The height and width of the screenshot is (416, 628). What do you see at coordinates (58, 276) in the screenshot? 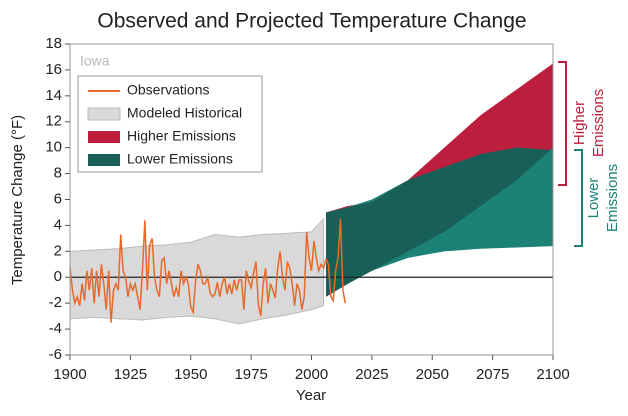
I see `y-tick-label: 0` at bounding box center [58, 276].